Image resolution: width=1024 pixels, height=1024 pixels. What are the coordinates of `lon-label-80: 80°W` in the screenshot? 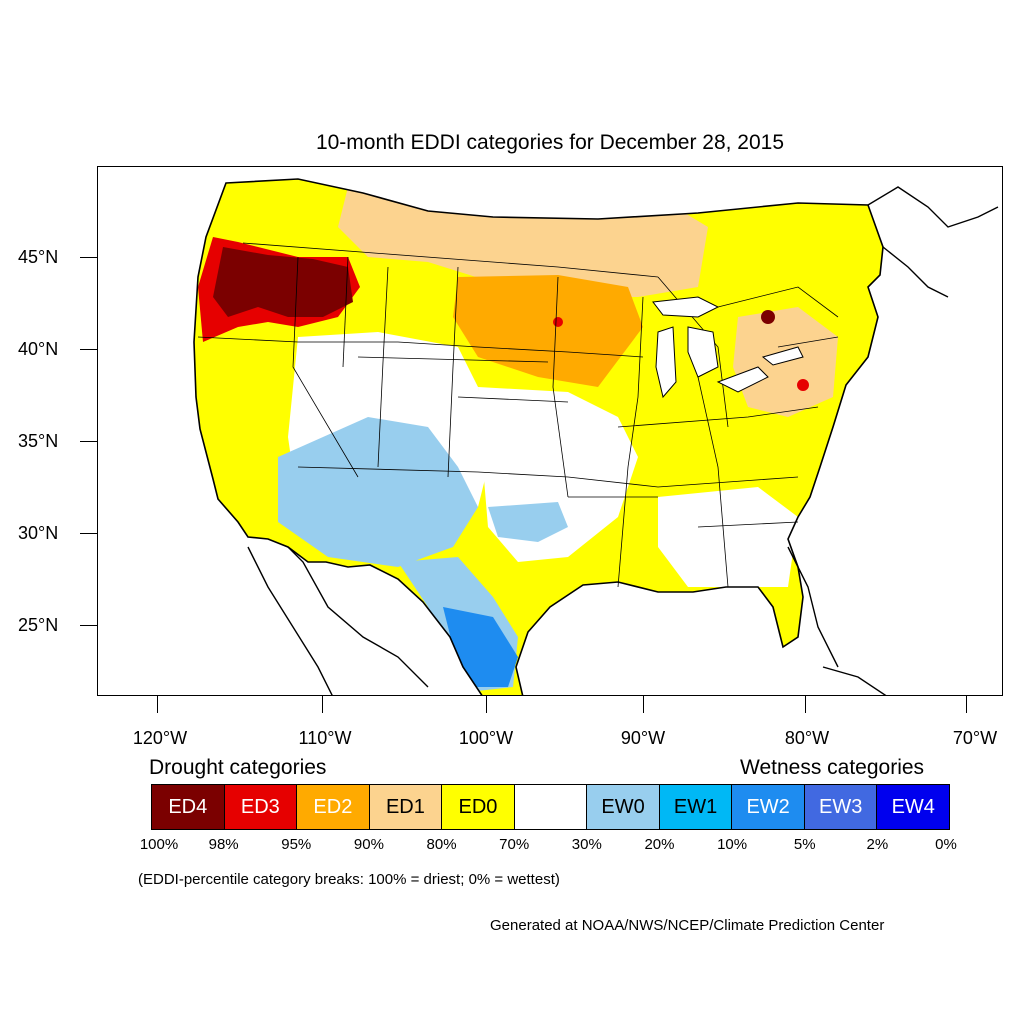 It's located at (807, 738).